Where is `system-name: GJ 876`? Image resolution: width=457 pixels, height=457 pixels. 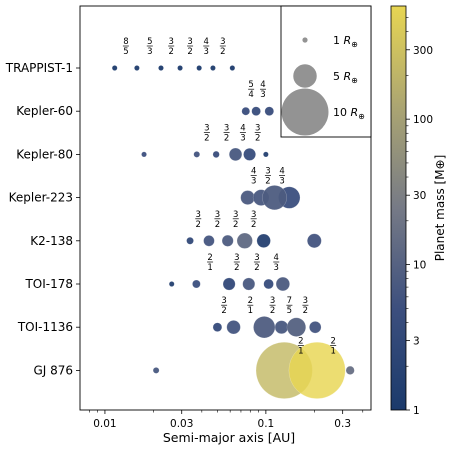 system-name: GJ 876 is located at coordinates (53, 370).